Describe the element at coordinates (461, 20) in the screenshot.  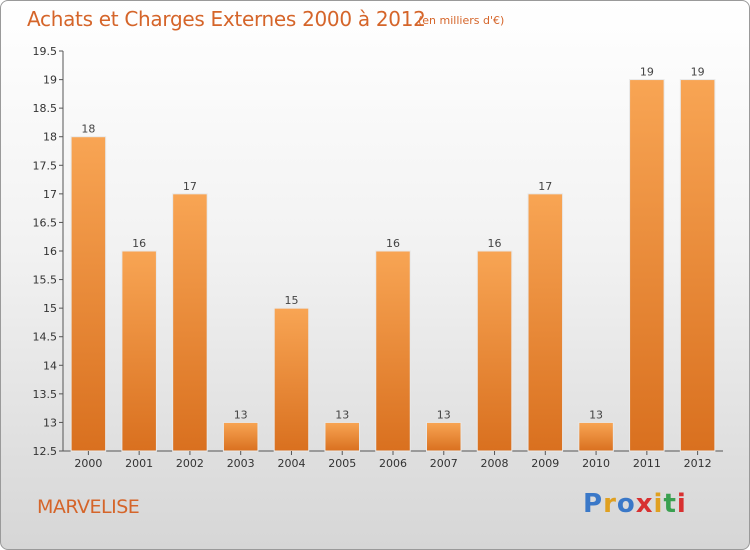
I see `chart-unit: (en milliers d'€)` at that location.